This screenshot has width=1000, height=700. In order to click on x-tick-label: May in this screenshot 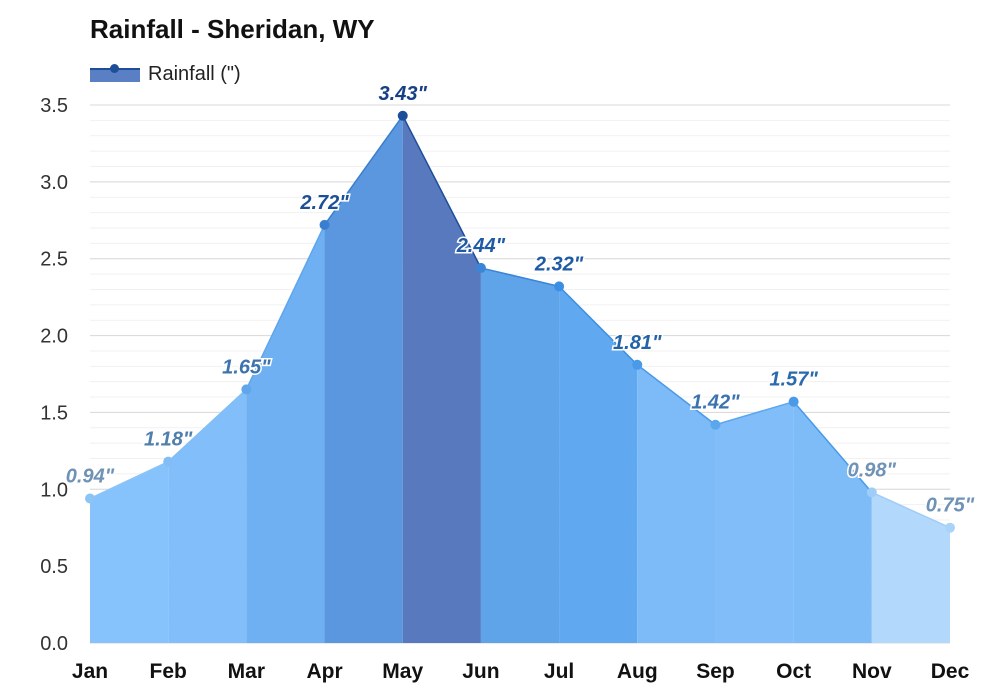, I will do `click(402, 671)`.